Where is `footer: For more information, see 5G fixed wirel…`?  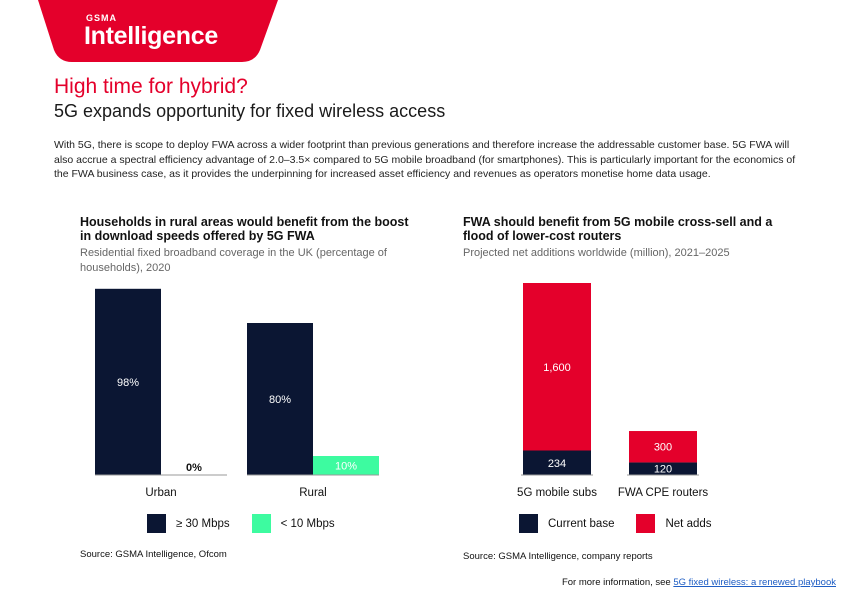
footer: For more information, see 5G fixed wirel… is located at coordinates (699, 582).